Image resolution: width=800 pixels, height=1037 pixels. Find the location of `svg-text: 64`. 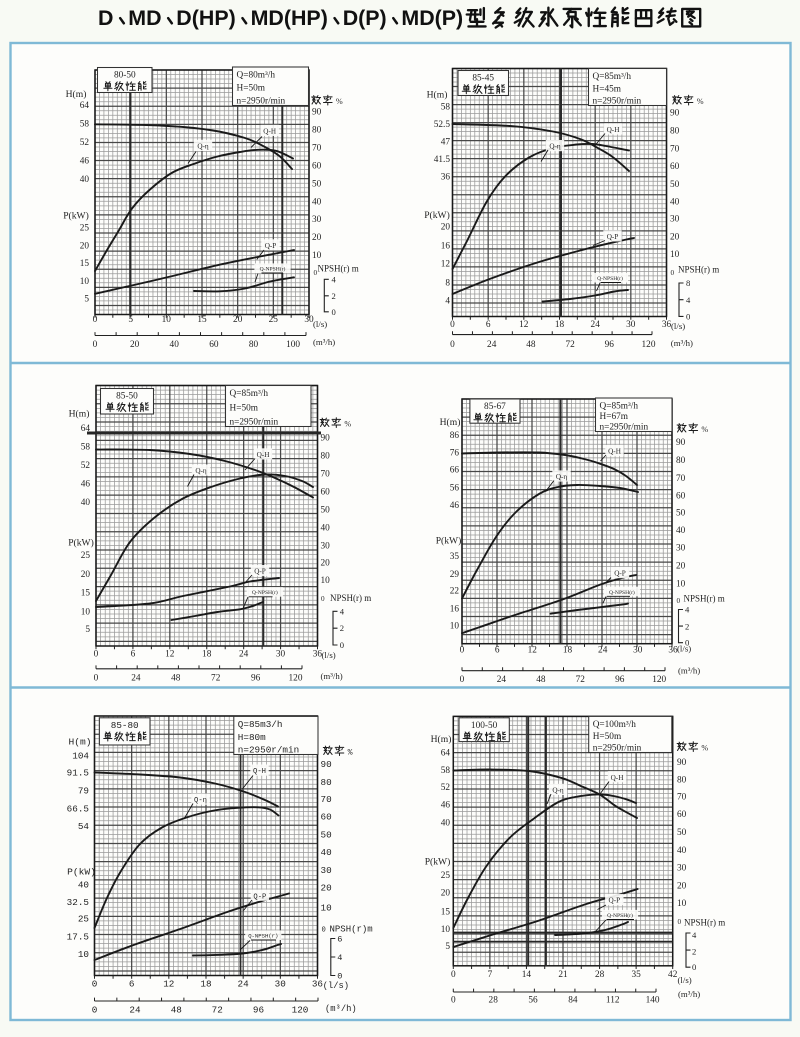

svg-text: 64 is located at coordinates (85, 106).